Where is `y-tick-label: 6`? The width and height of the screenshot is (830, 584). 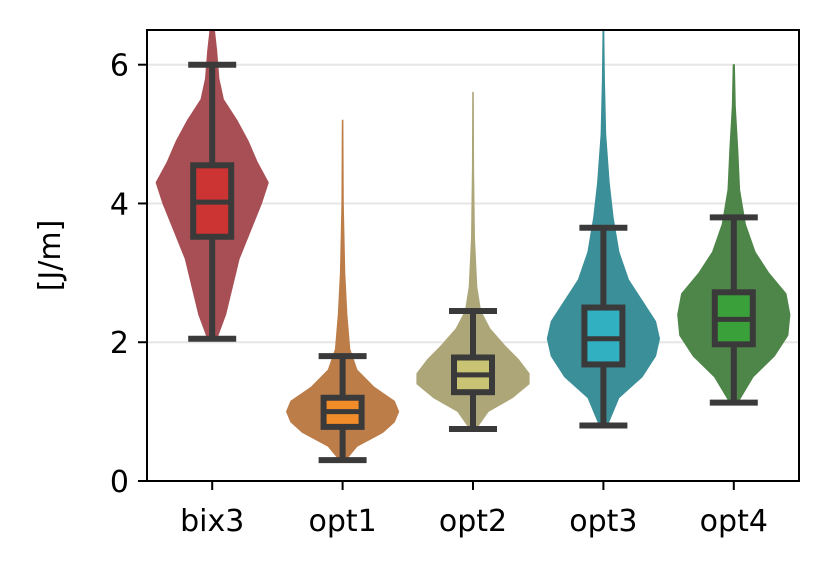
y-tick-label: 6 is located at coordinates (119, 66).